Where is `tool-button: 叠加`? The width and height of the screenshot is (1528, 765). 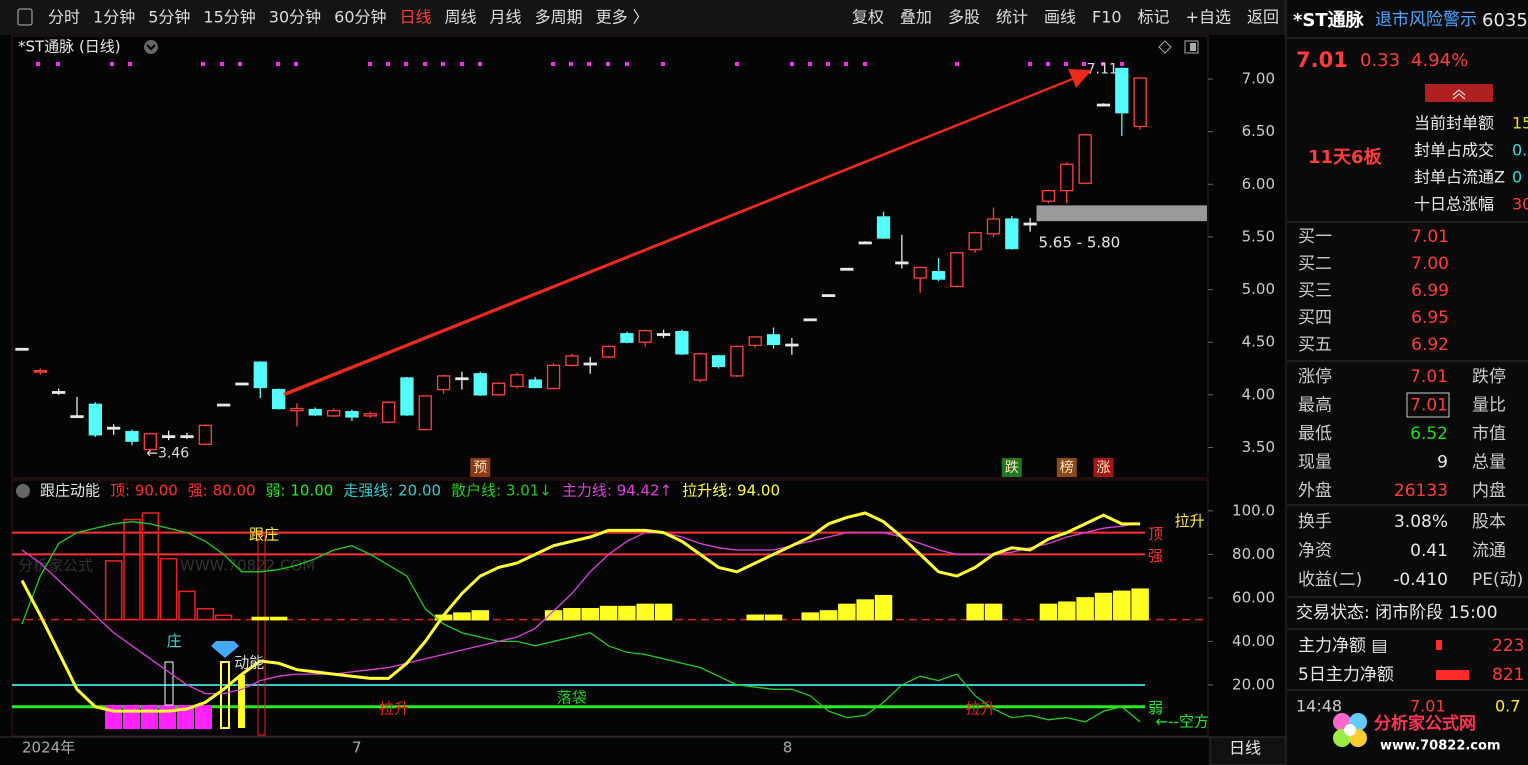
tool-button: 叠加 is located at coordinates (916, 17).